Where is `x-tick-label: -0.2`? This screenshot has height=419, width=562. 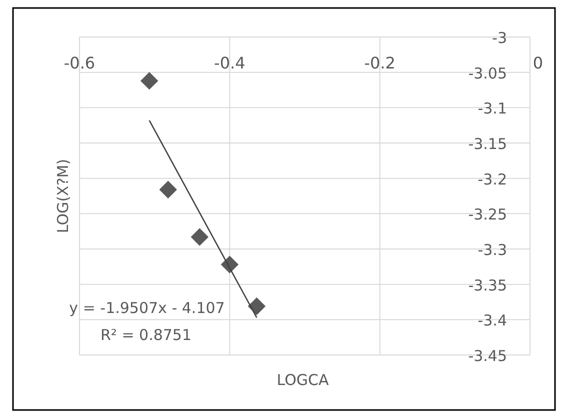 x-tick-label: -0.2 is located at coordinates (380, 62).